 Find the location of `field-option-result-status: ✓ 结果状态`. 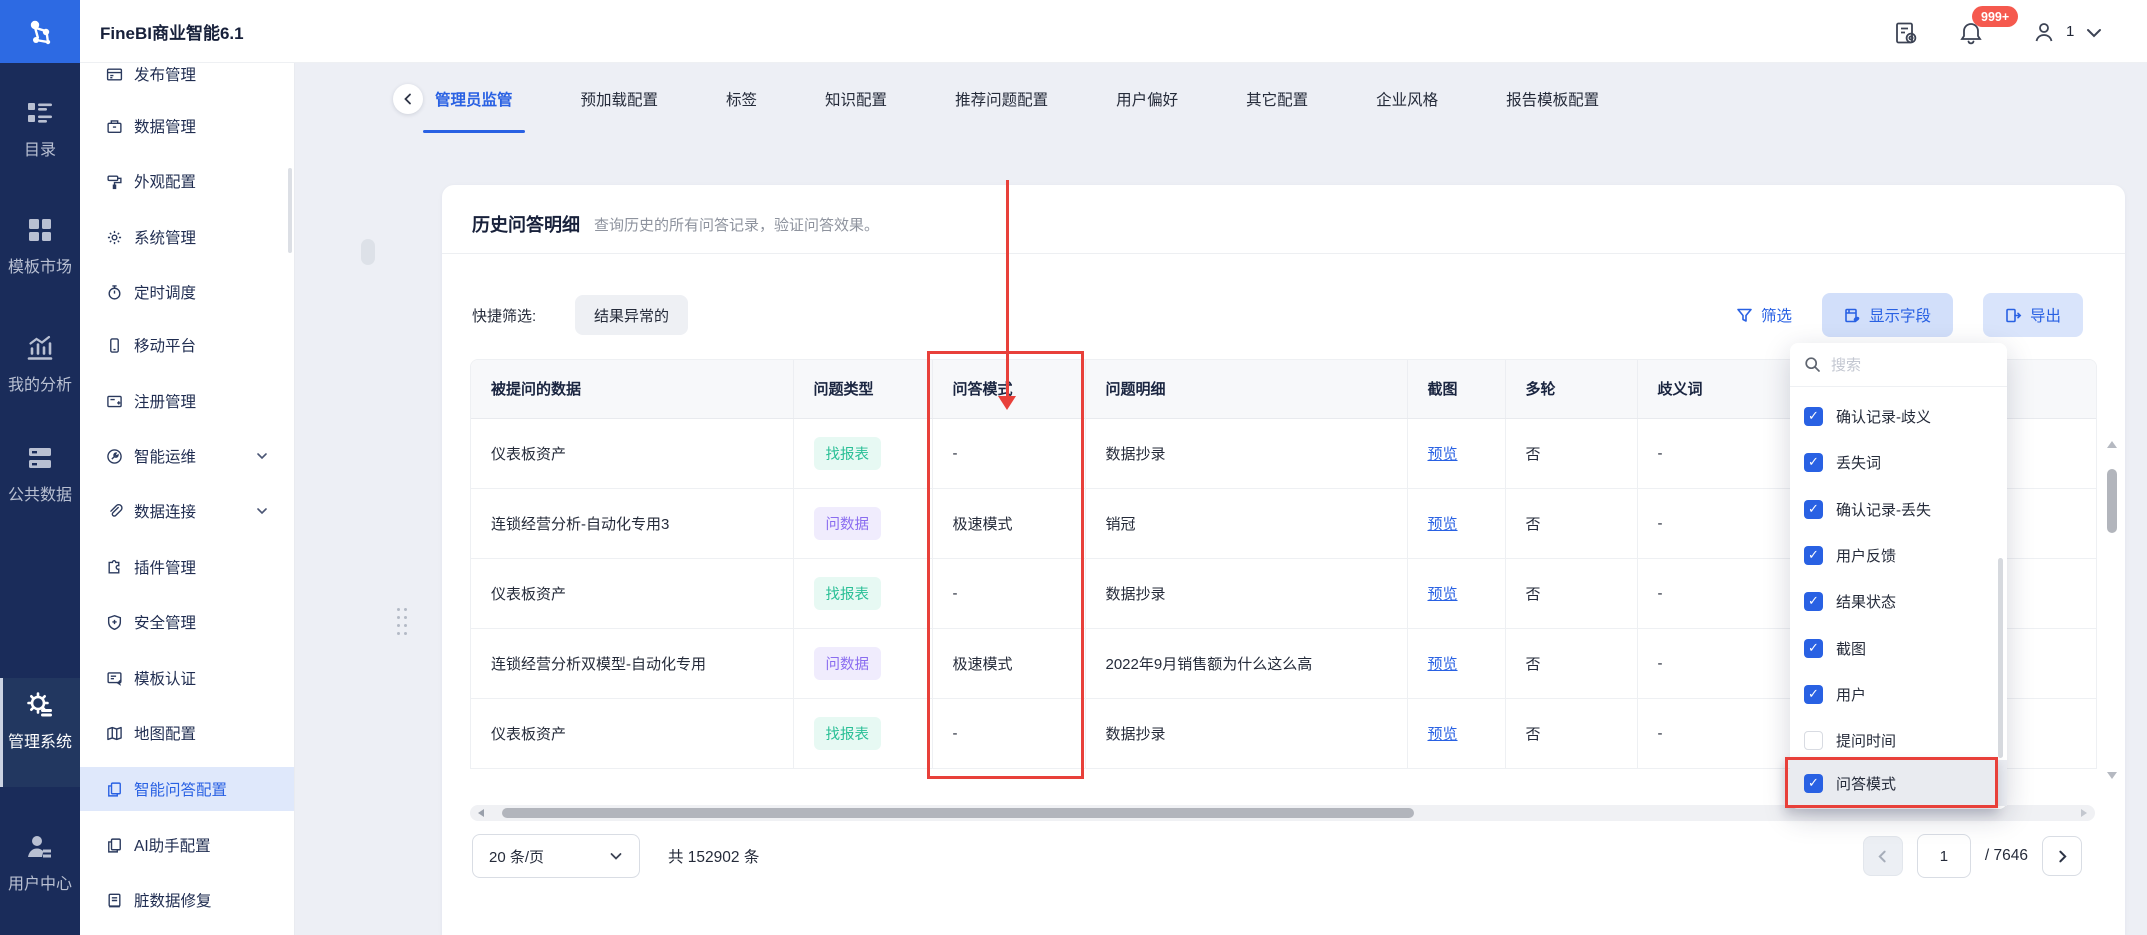

field-option-result-status: ✓ 结果状态 is located at coordinates (1898, 601).